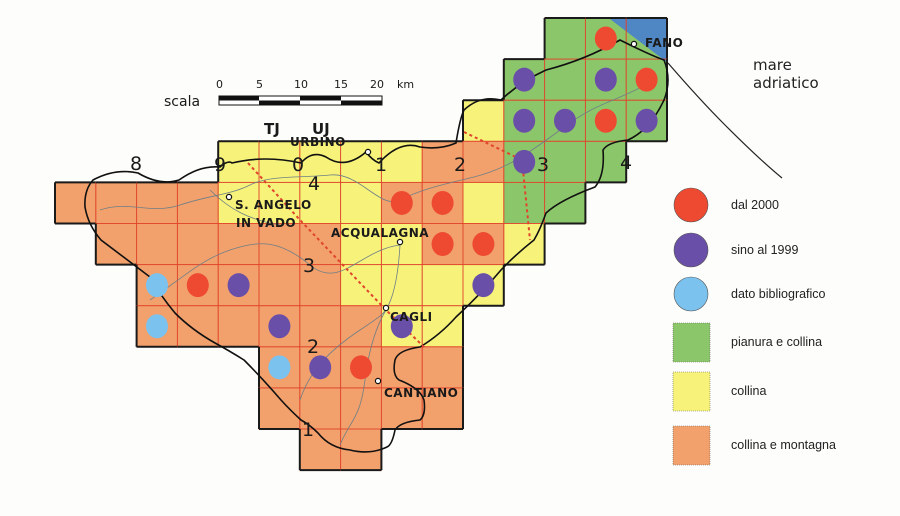 The image size is (900, 516). I want to click on grid-col-number: 8, so click(136, 164).